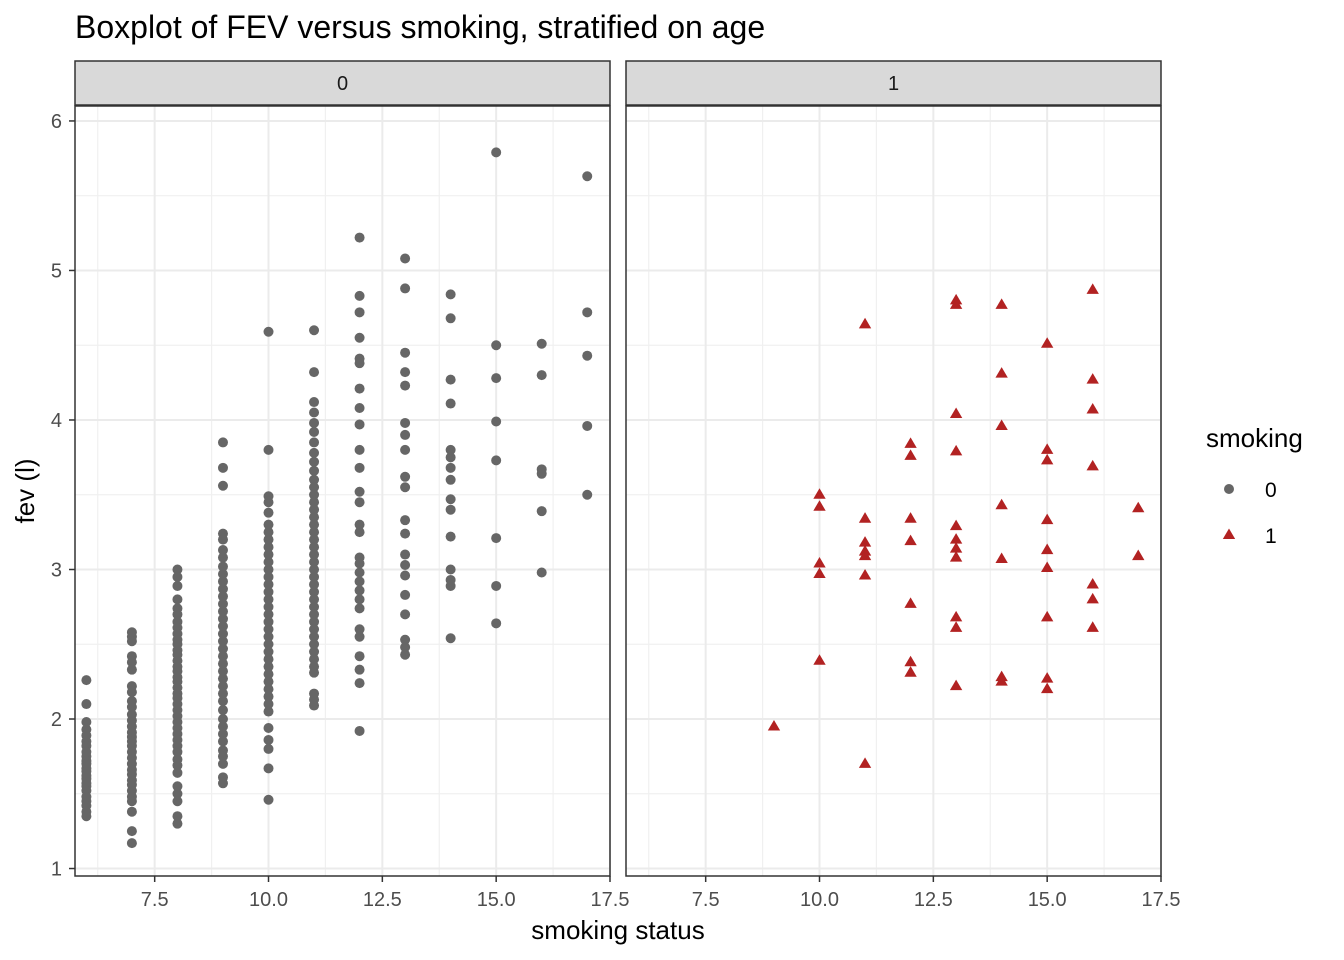 Image resolution: width=1344 pixels, height=960 pixels. Describe the element at coordinates (1229, 534) in the screenshot. I see `legend-key-triangle` at that location.